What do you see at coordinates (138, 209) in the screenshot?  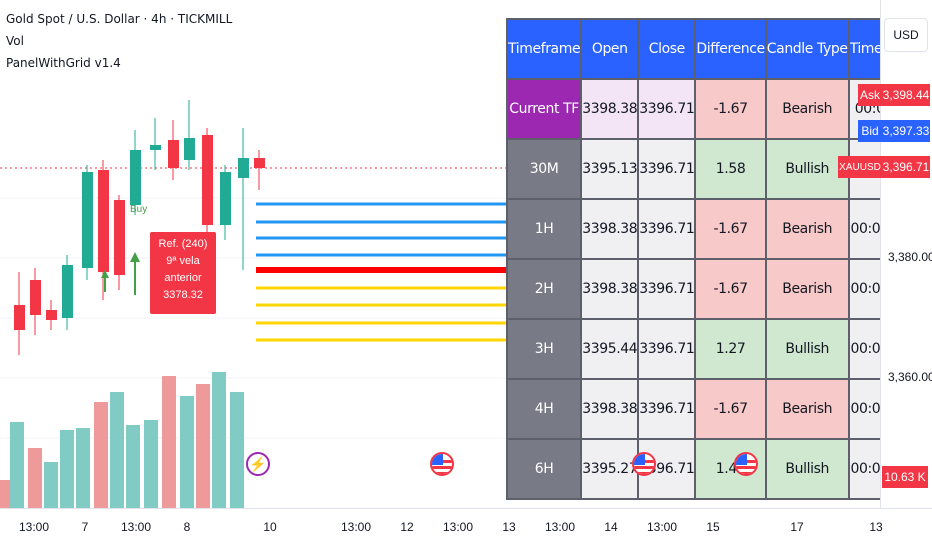 I see `buy-label: Buy` at bounding box center [138, 209].